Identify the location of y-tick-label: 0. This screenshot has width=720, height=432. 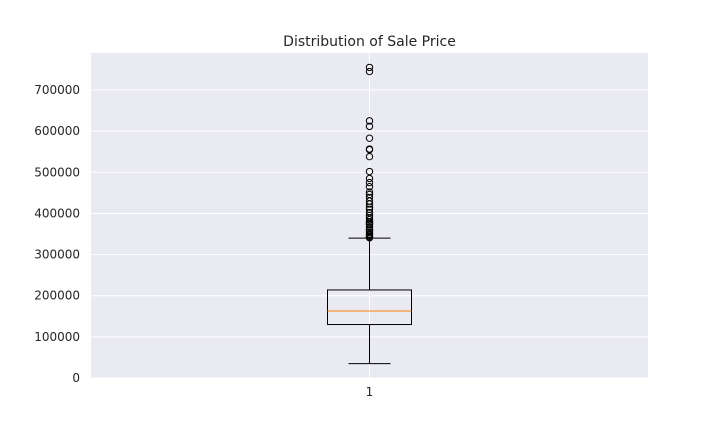
(76, 378).